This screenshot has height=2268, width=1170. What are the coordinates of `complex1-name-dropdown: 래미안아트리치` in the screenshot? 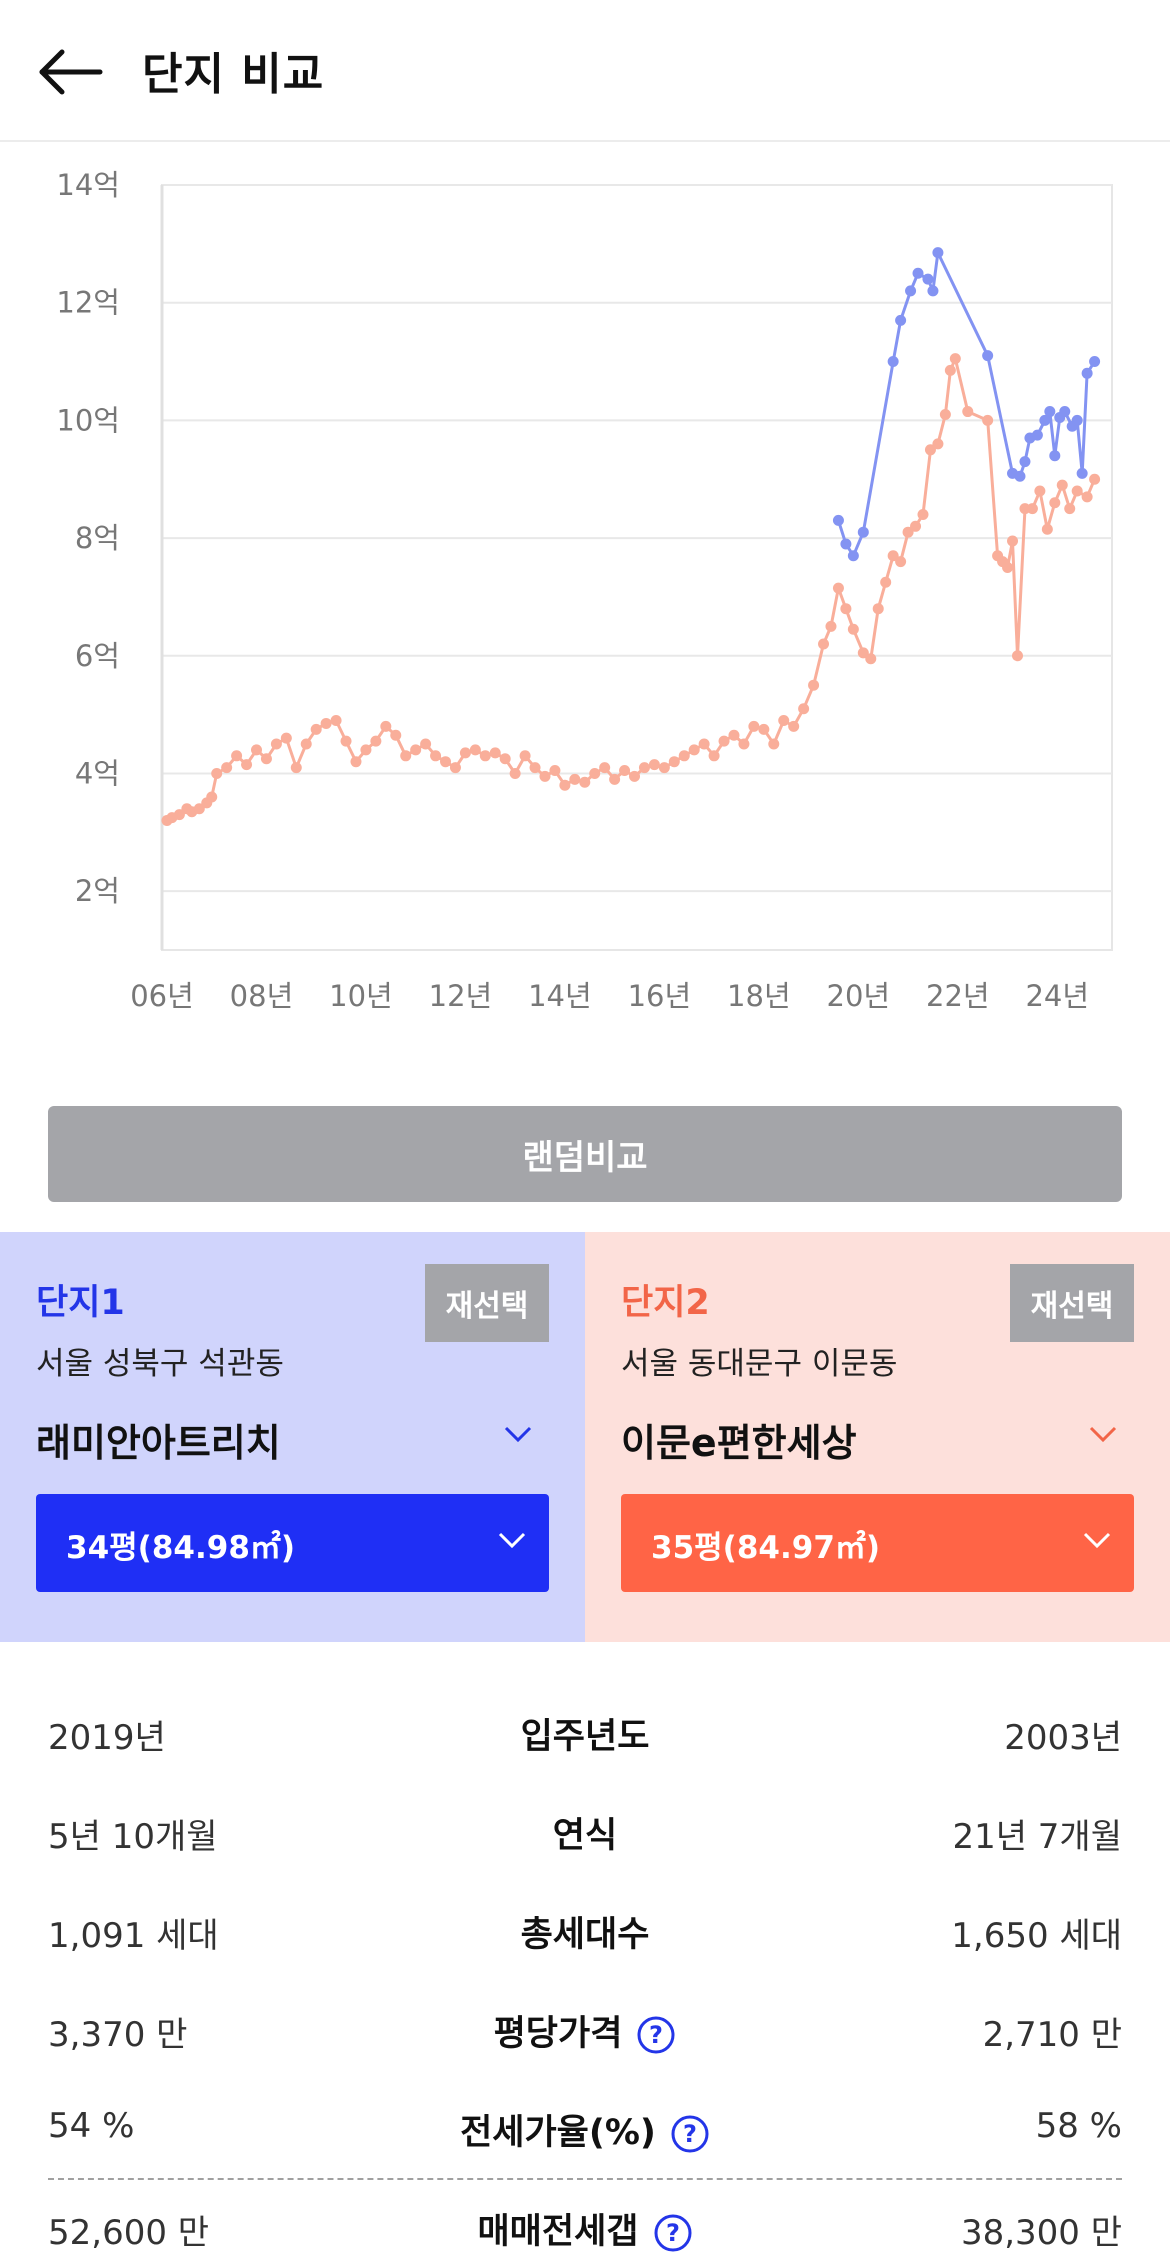 It's located at (292, 1437).